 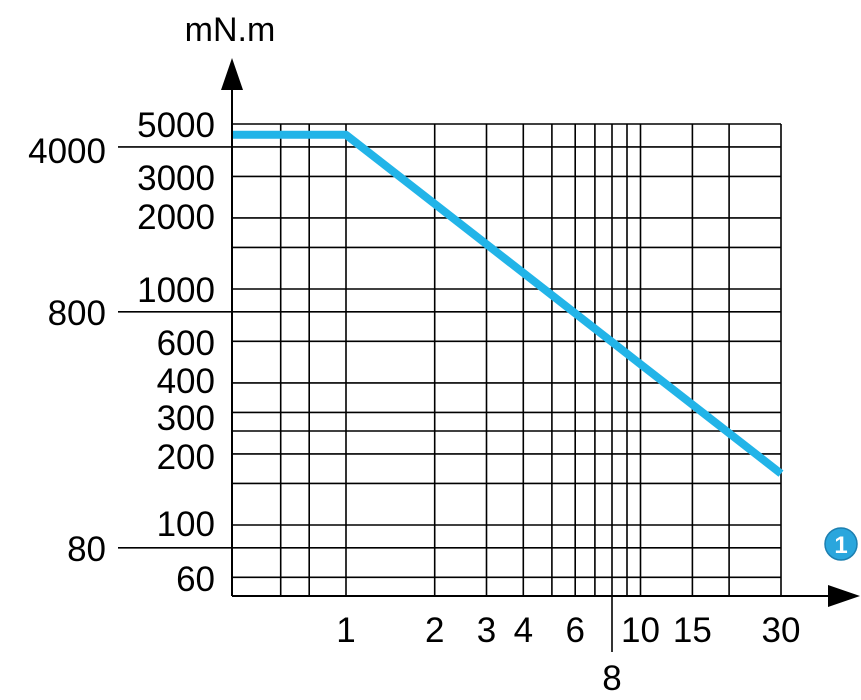 What do you see at coordinates (176, 290) in the screenshot?
I see `y-tick-label: 1000` at bounding box center [176, 290].